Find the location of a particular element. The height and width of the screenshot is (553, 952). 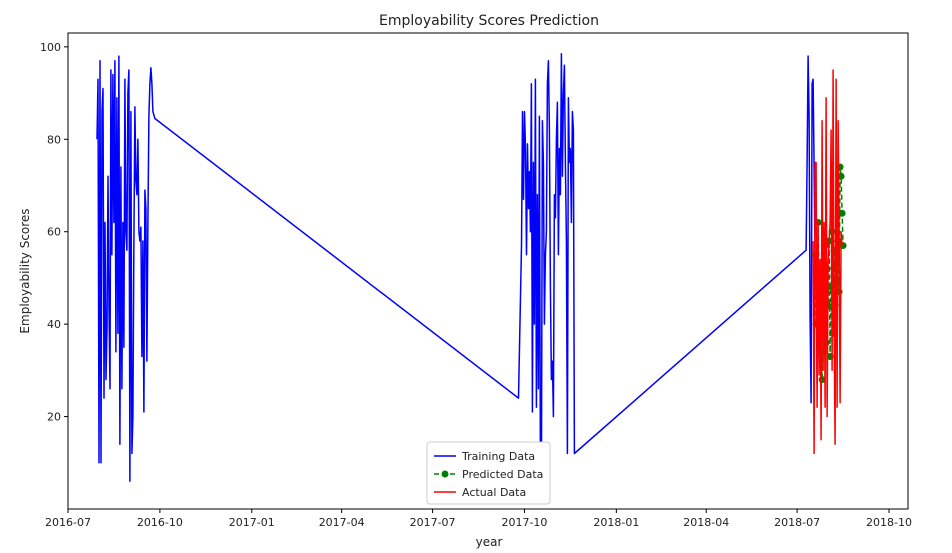

legend-marker-predicted is located at coordinates (445, 474).